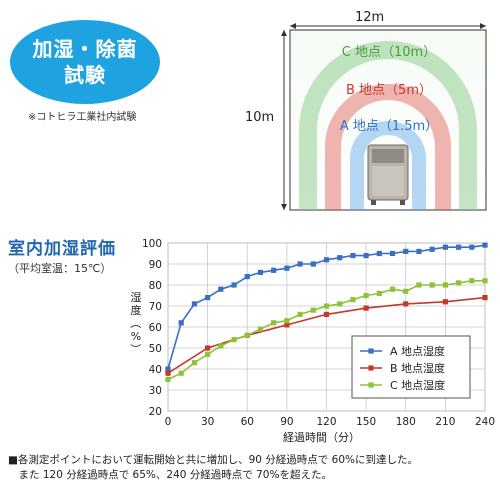 The height and width of the screenshot is (500, 500). Describe the element at coordinates (136, 310) in the screenshot. I see `y-axis-label-char: 度` at that location.